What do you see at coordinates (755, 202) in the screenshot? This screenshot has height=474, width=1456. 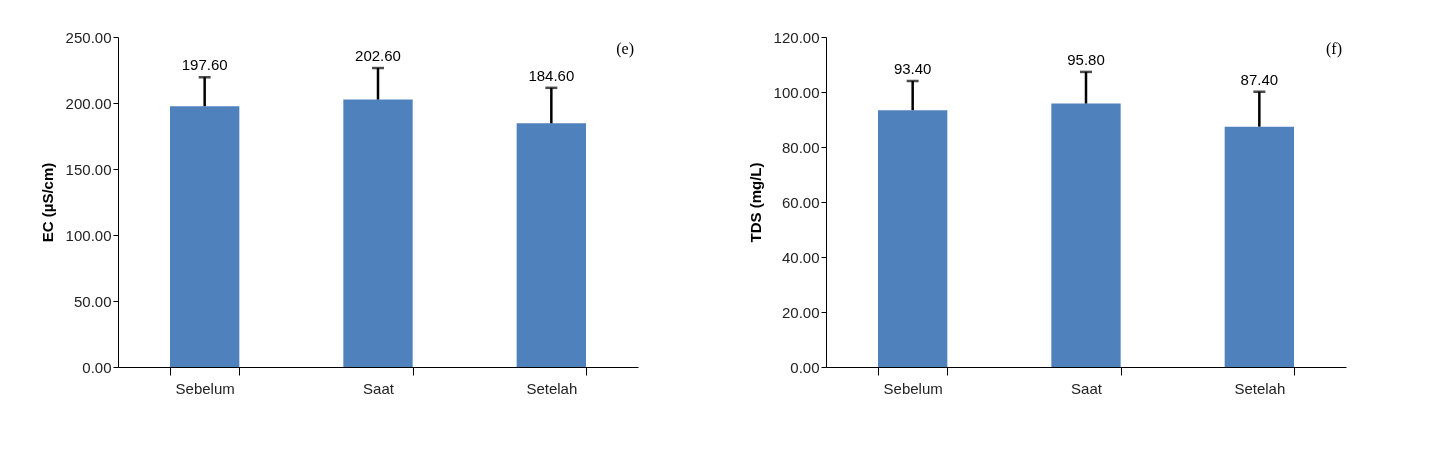 I see `y-axis-title: TDS (mg/L)` at bounding box center [755, 202].